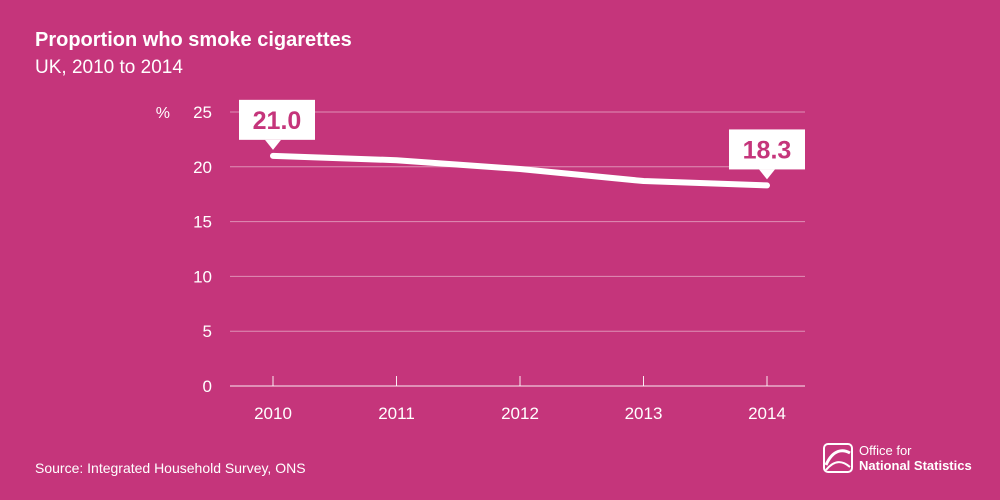 The image size is (1000, 500). What do you see at coordinates (207, 386) in the screenshot?
I see `y-tick-label: 0` at bounding box center [207, 386].